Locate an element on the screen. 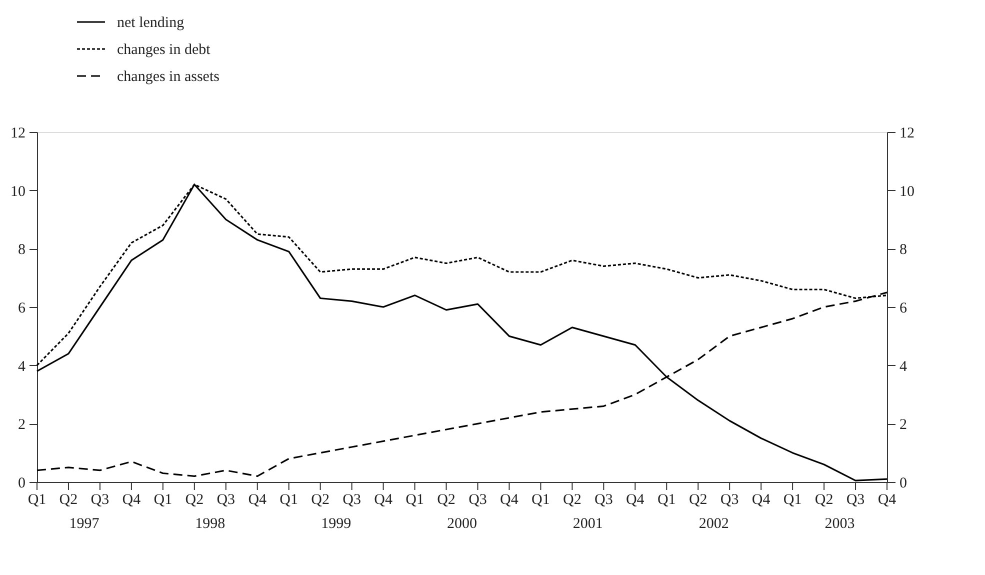 The image size is (985, 575). y-tick-label: 2 is located at coordinates (22, 425).